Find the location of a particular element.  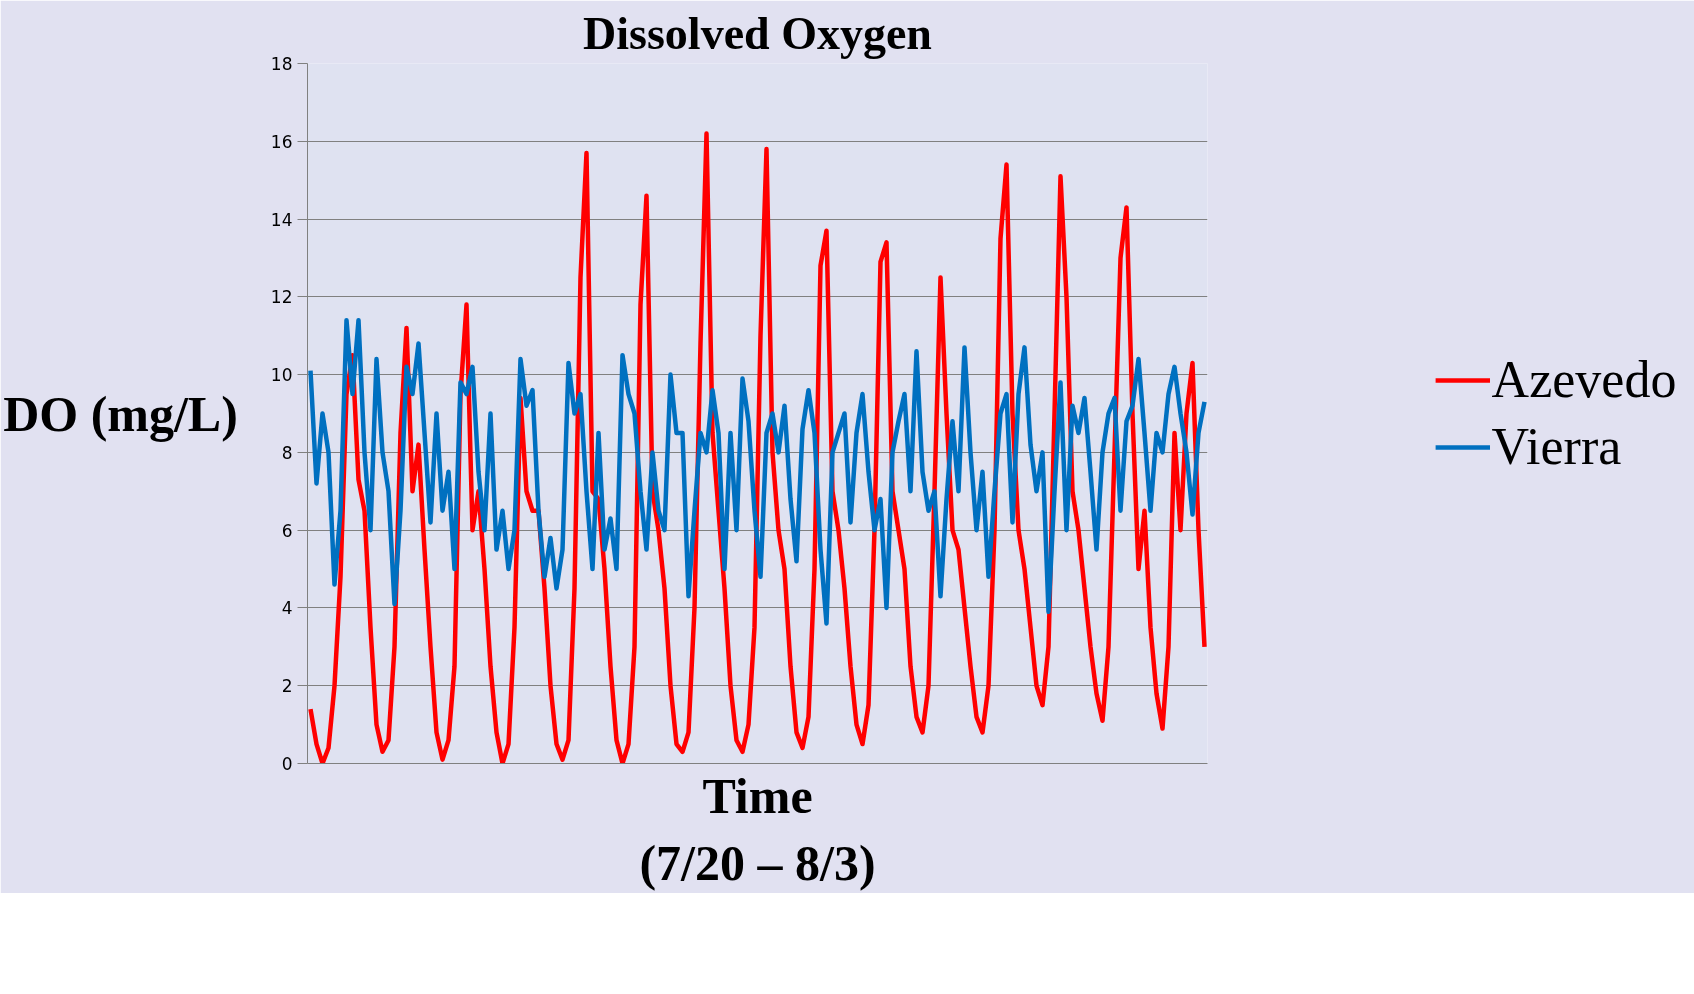

y-tick-label: 12 is located at coordinates (281, 297).